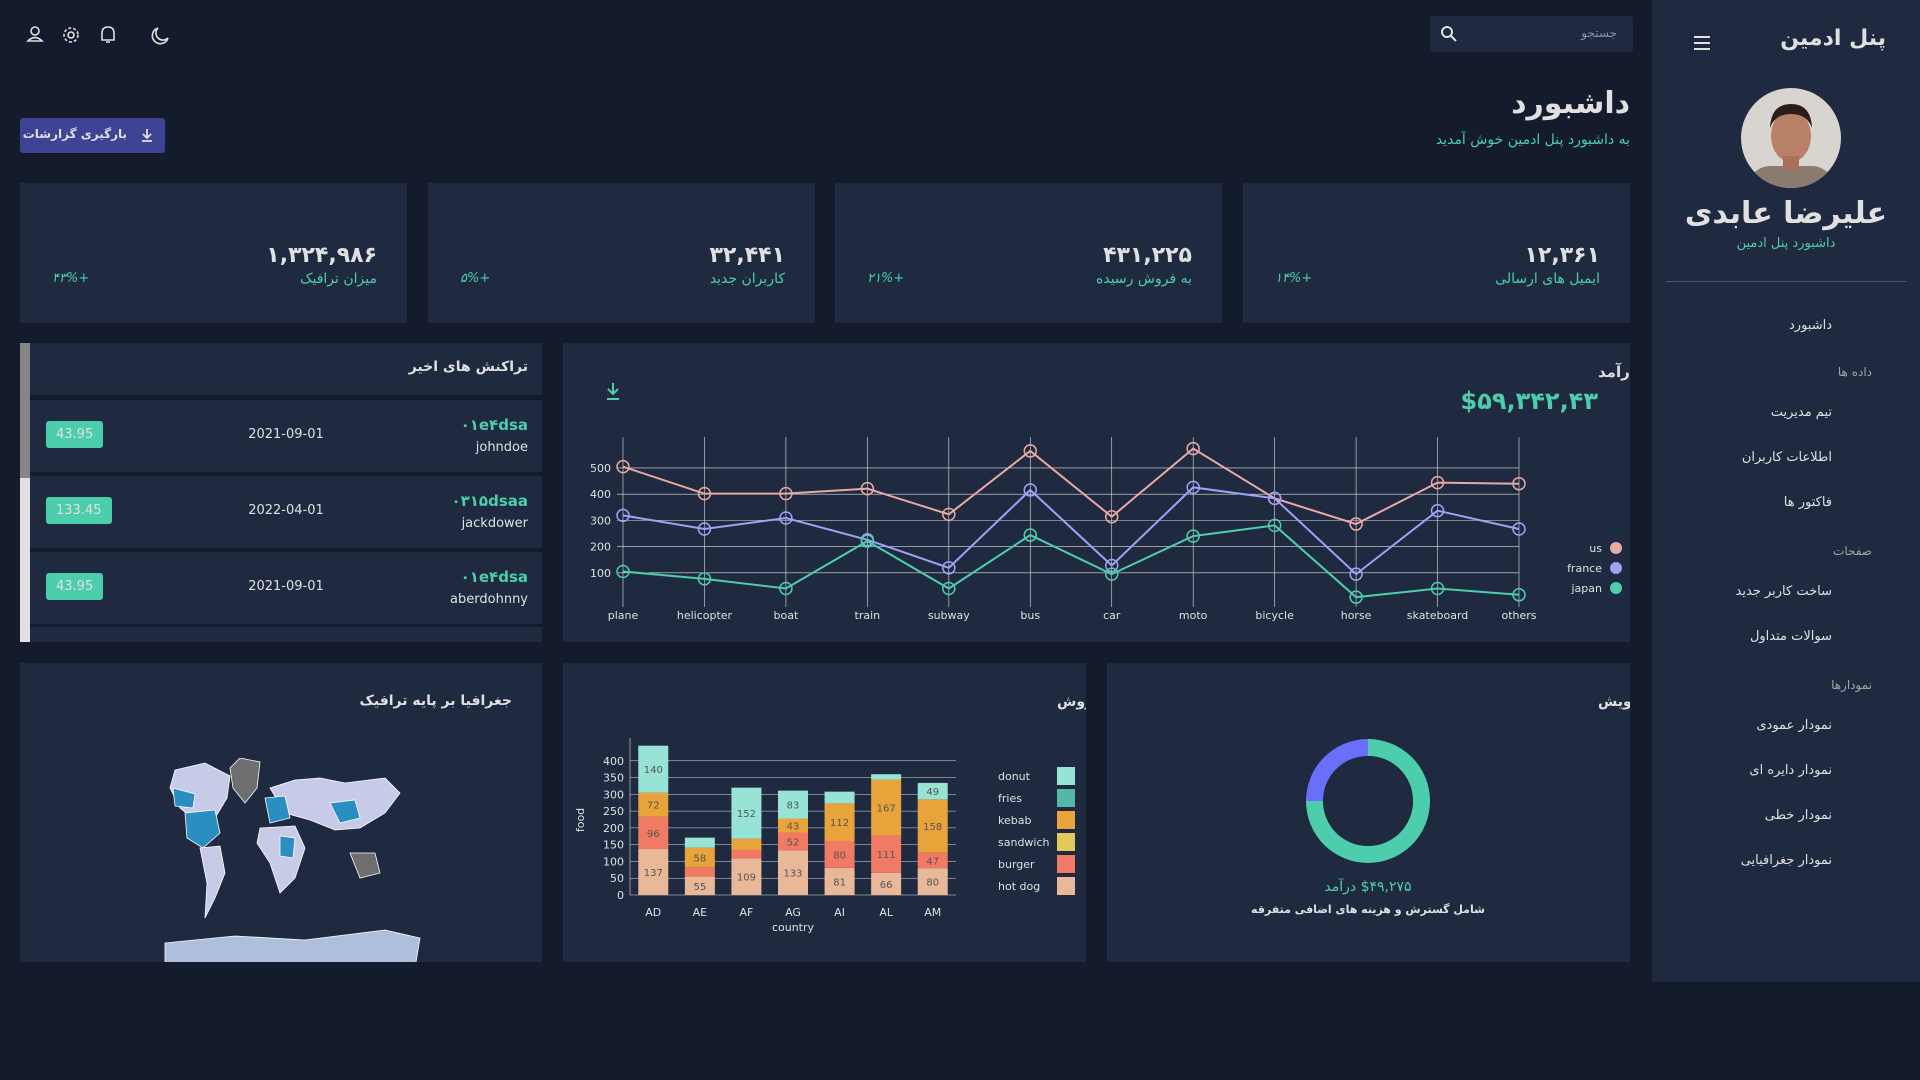  Describe the element at coordinates (1798, 815) in the screenshot. I see `menu-item: نمودار خطی` at that location.